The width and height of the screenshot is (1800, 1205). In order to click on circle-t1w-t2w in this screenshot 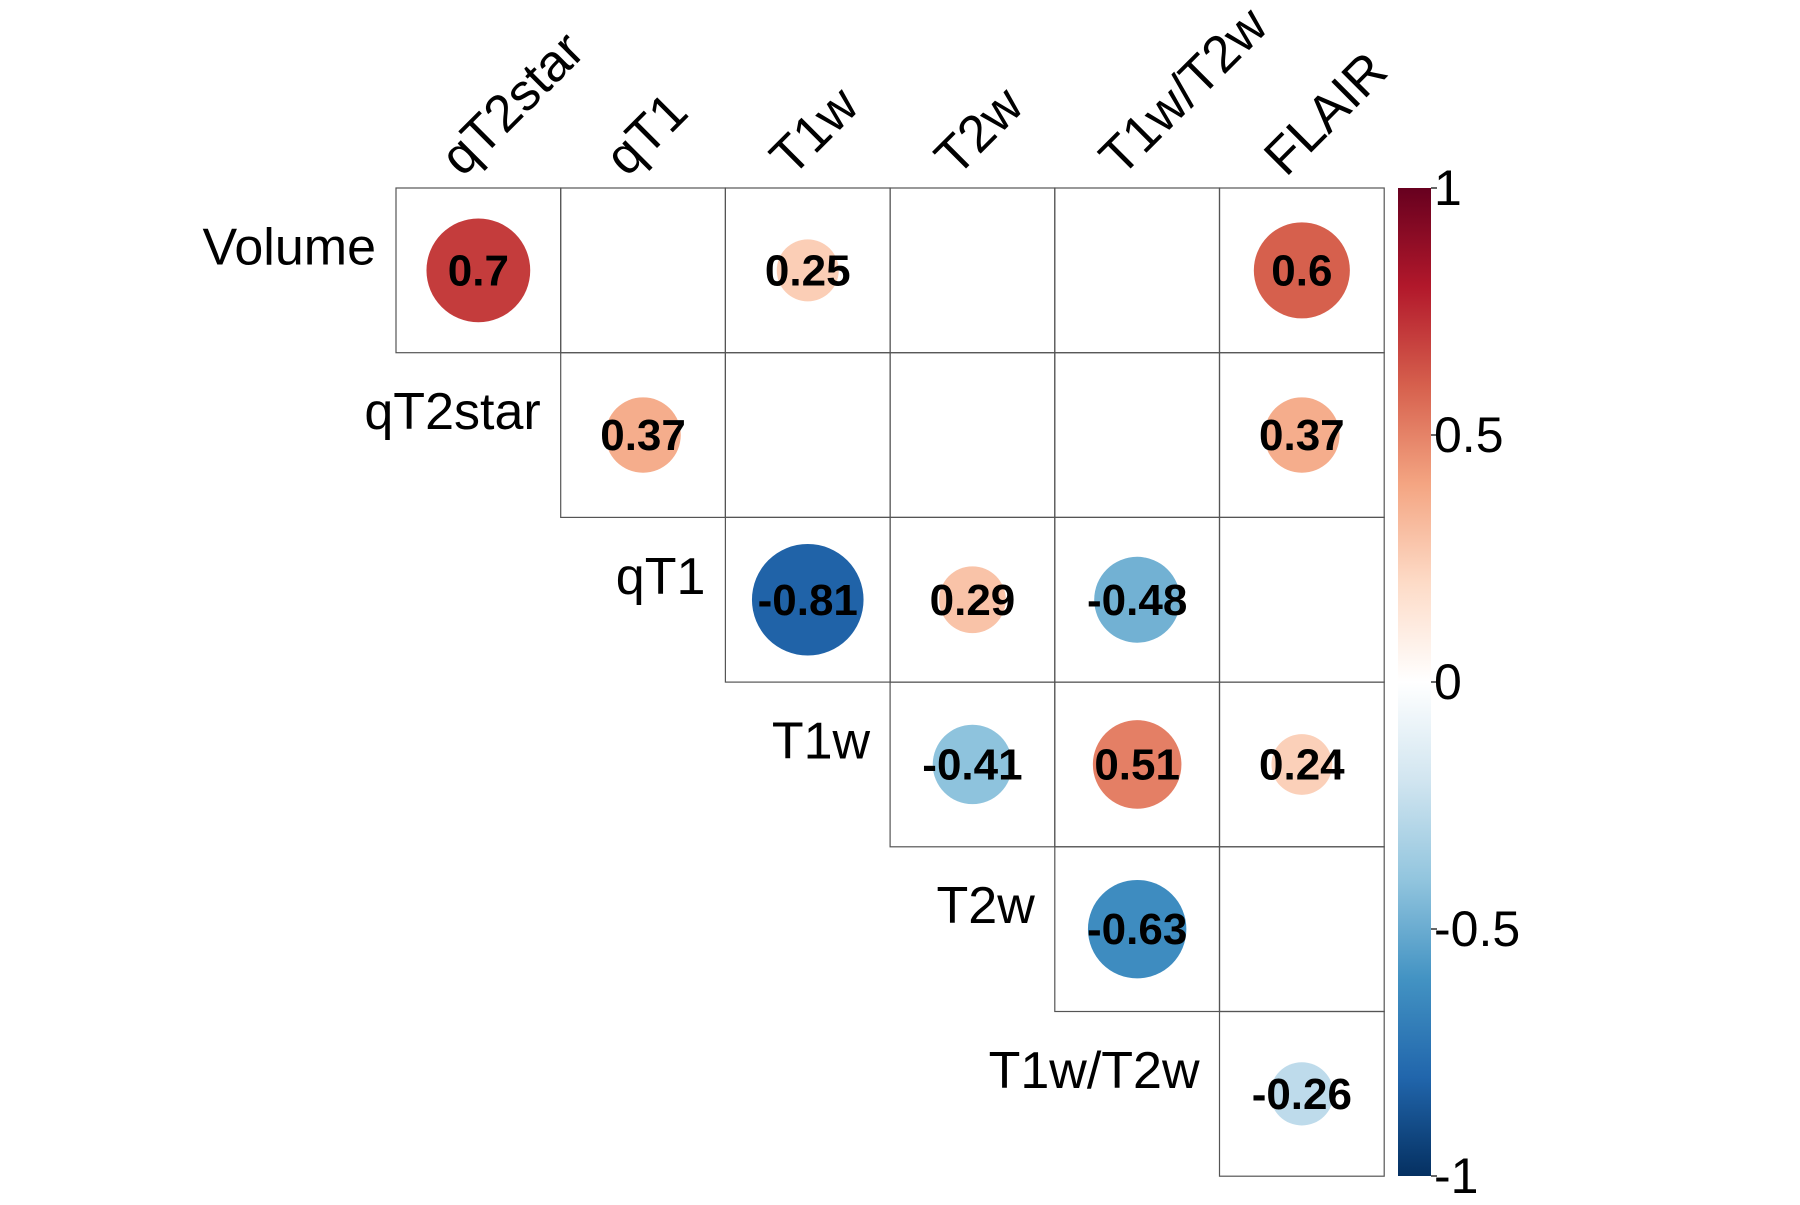, I will do `click(972, 764)`.